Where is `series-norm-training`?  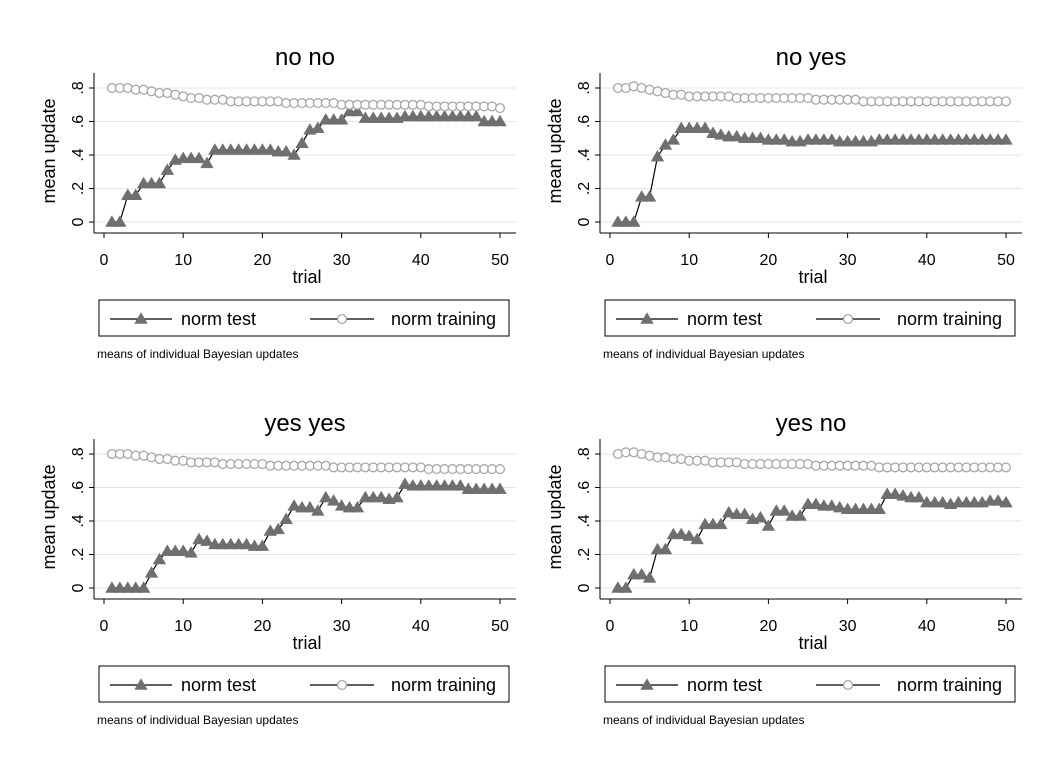 series-norm-training is located at coordinates (812, 94).